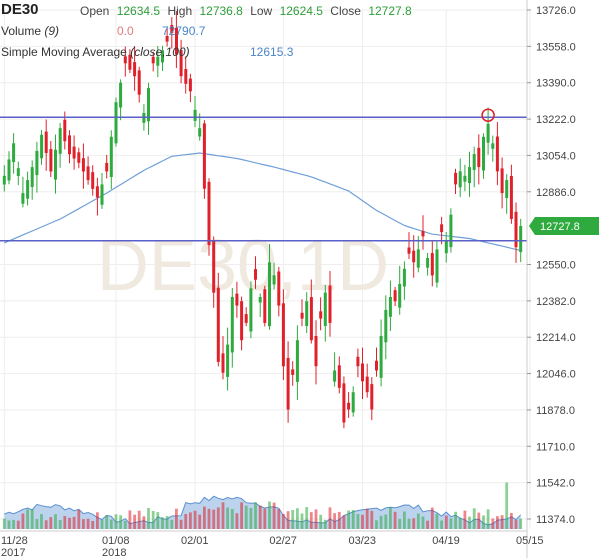 This screenshot has width=600, height=558. What do you see at coordinates (390, 11) in the screenshot?
I see `close-value: 12727.8` at bounding box center [390, 11].